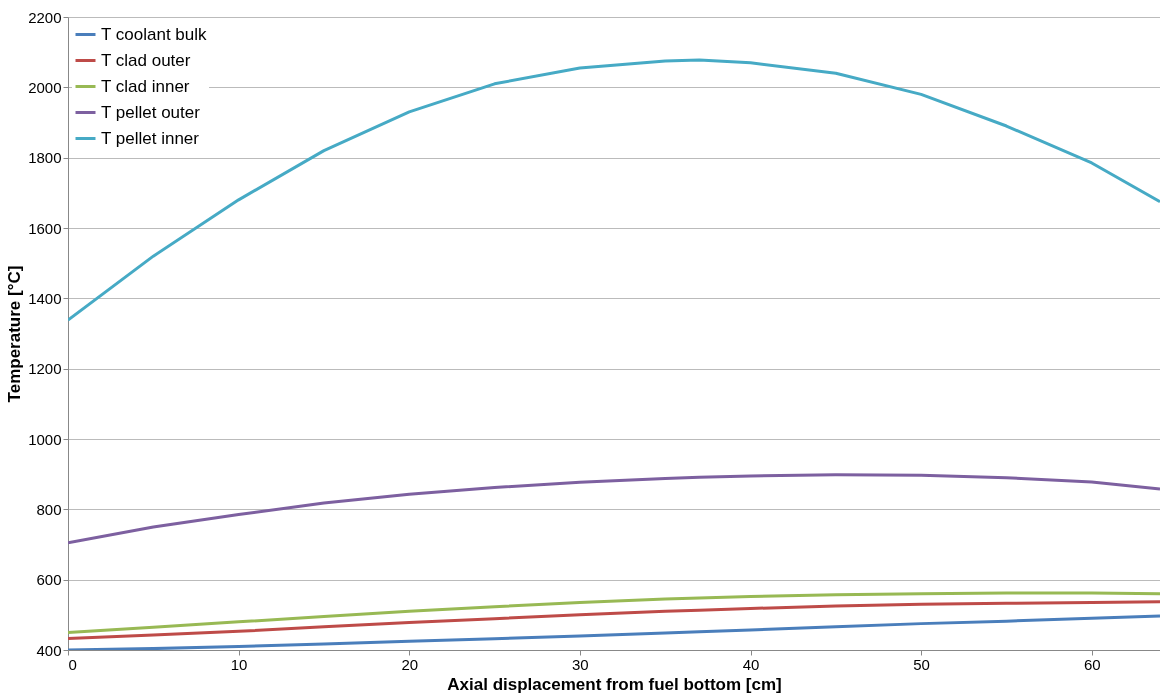 Image resolution: width=1160 pixels, height=697 pixels. I want to click on x-tick-label: 50, so click(921, 664).